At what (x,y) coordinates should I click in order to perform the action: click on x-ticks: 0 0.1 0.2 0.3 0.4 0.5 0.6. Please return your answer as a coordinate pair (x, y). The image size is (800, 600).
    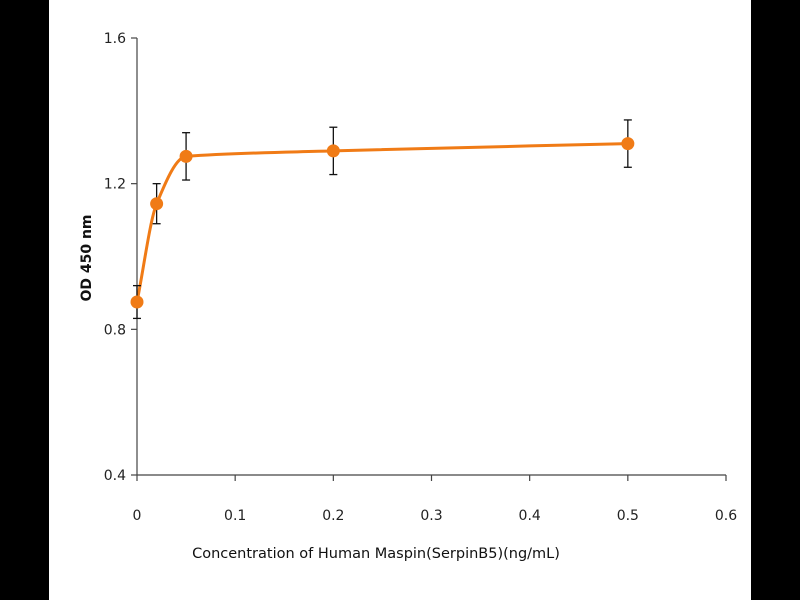
    Looking at the image, I should click on (435, 499).